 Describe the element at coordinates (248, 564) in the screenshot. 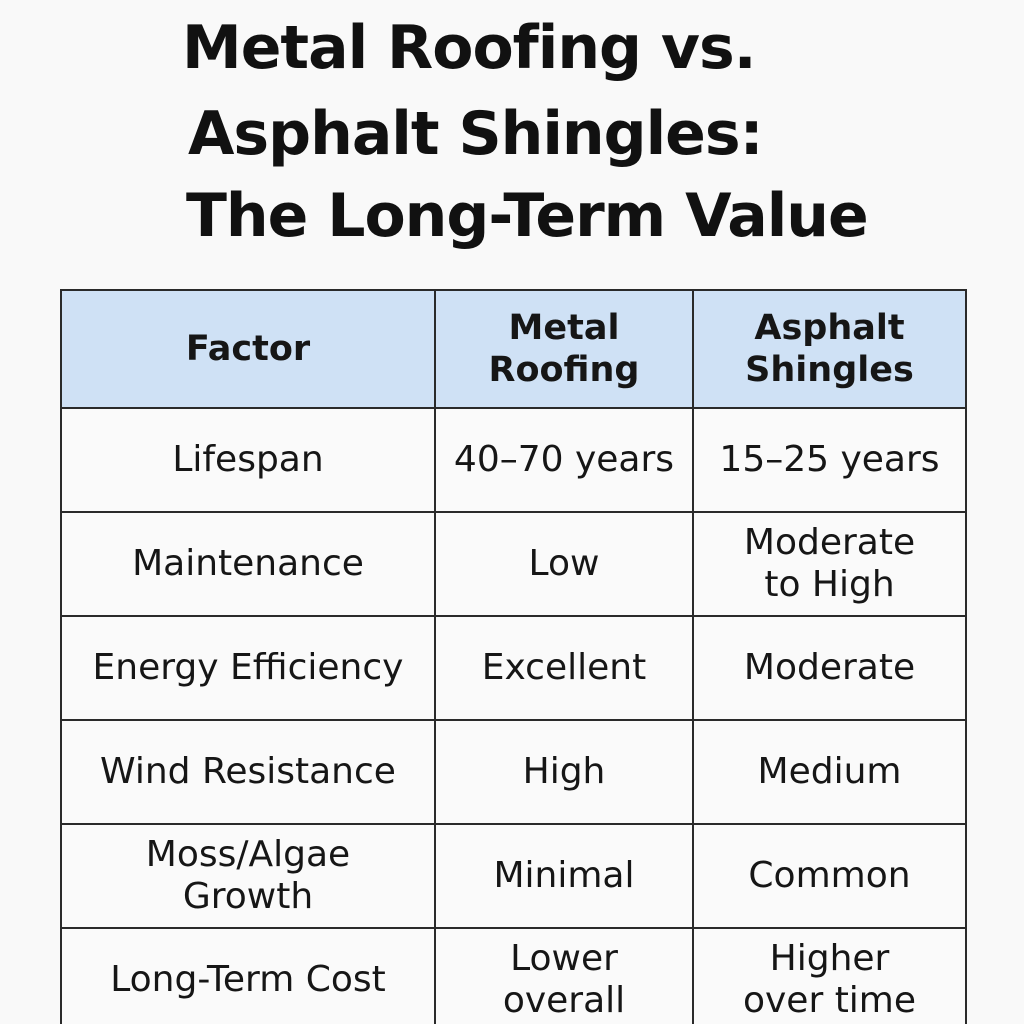

I see `row-factor-cell: Maintenance` at that location.